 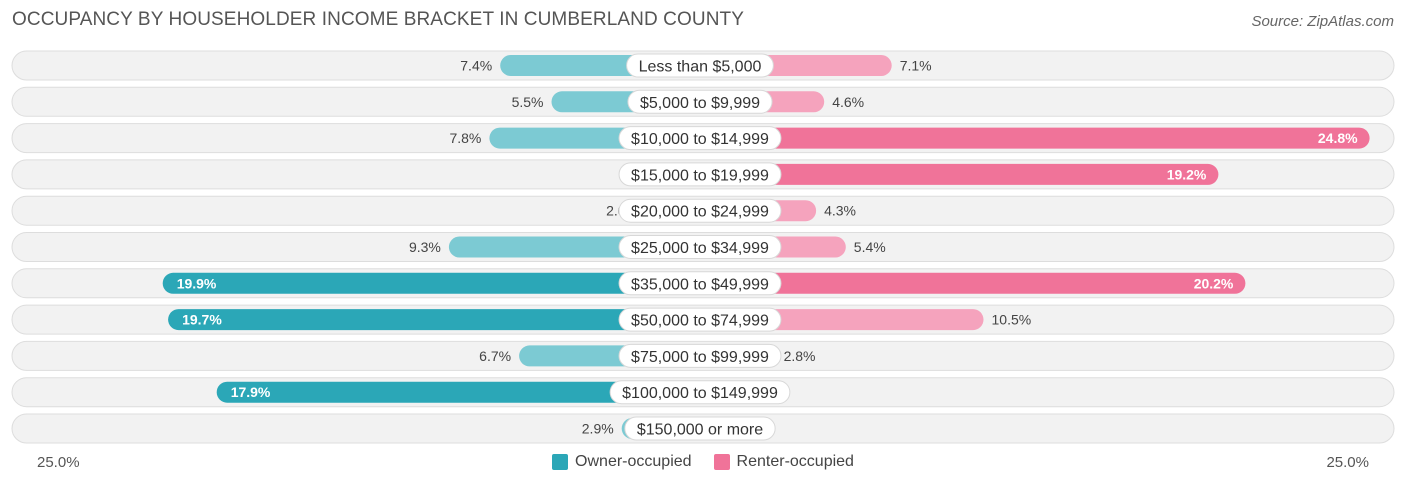 I want to click on legend-swatch-owner, so click(x=560, y=462).